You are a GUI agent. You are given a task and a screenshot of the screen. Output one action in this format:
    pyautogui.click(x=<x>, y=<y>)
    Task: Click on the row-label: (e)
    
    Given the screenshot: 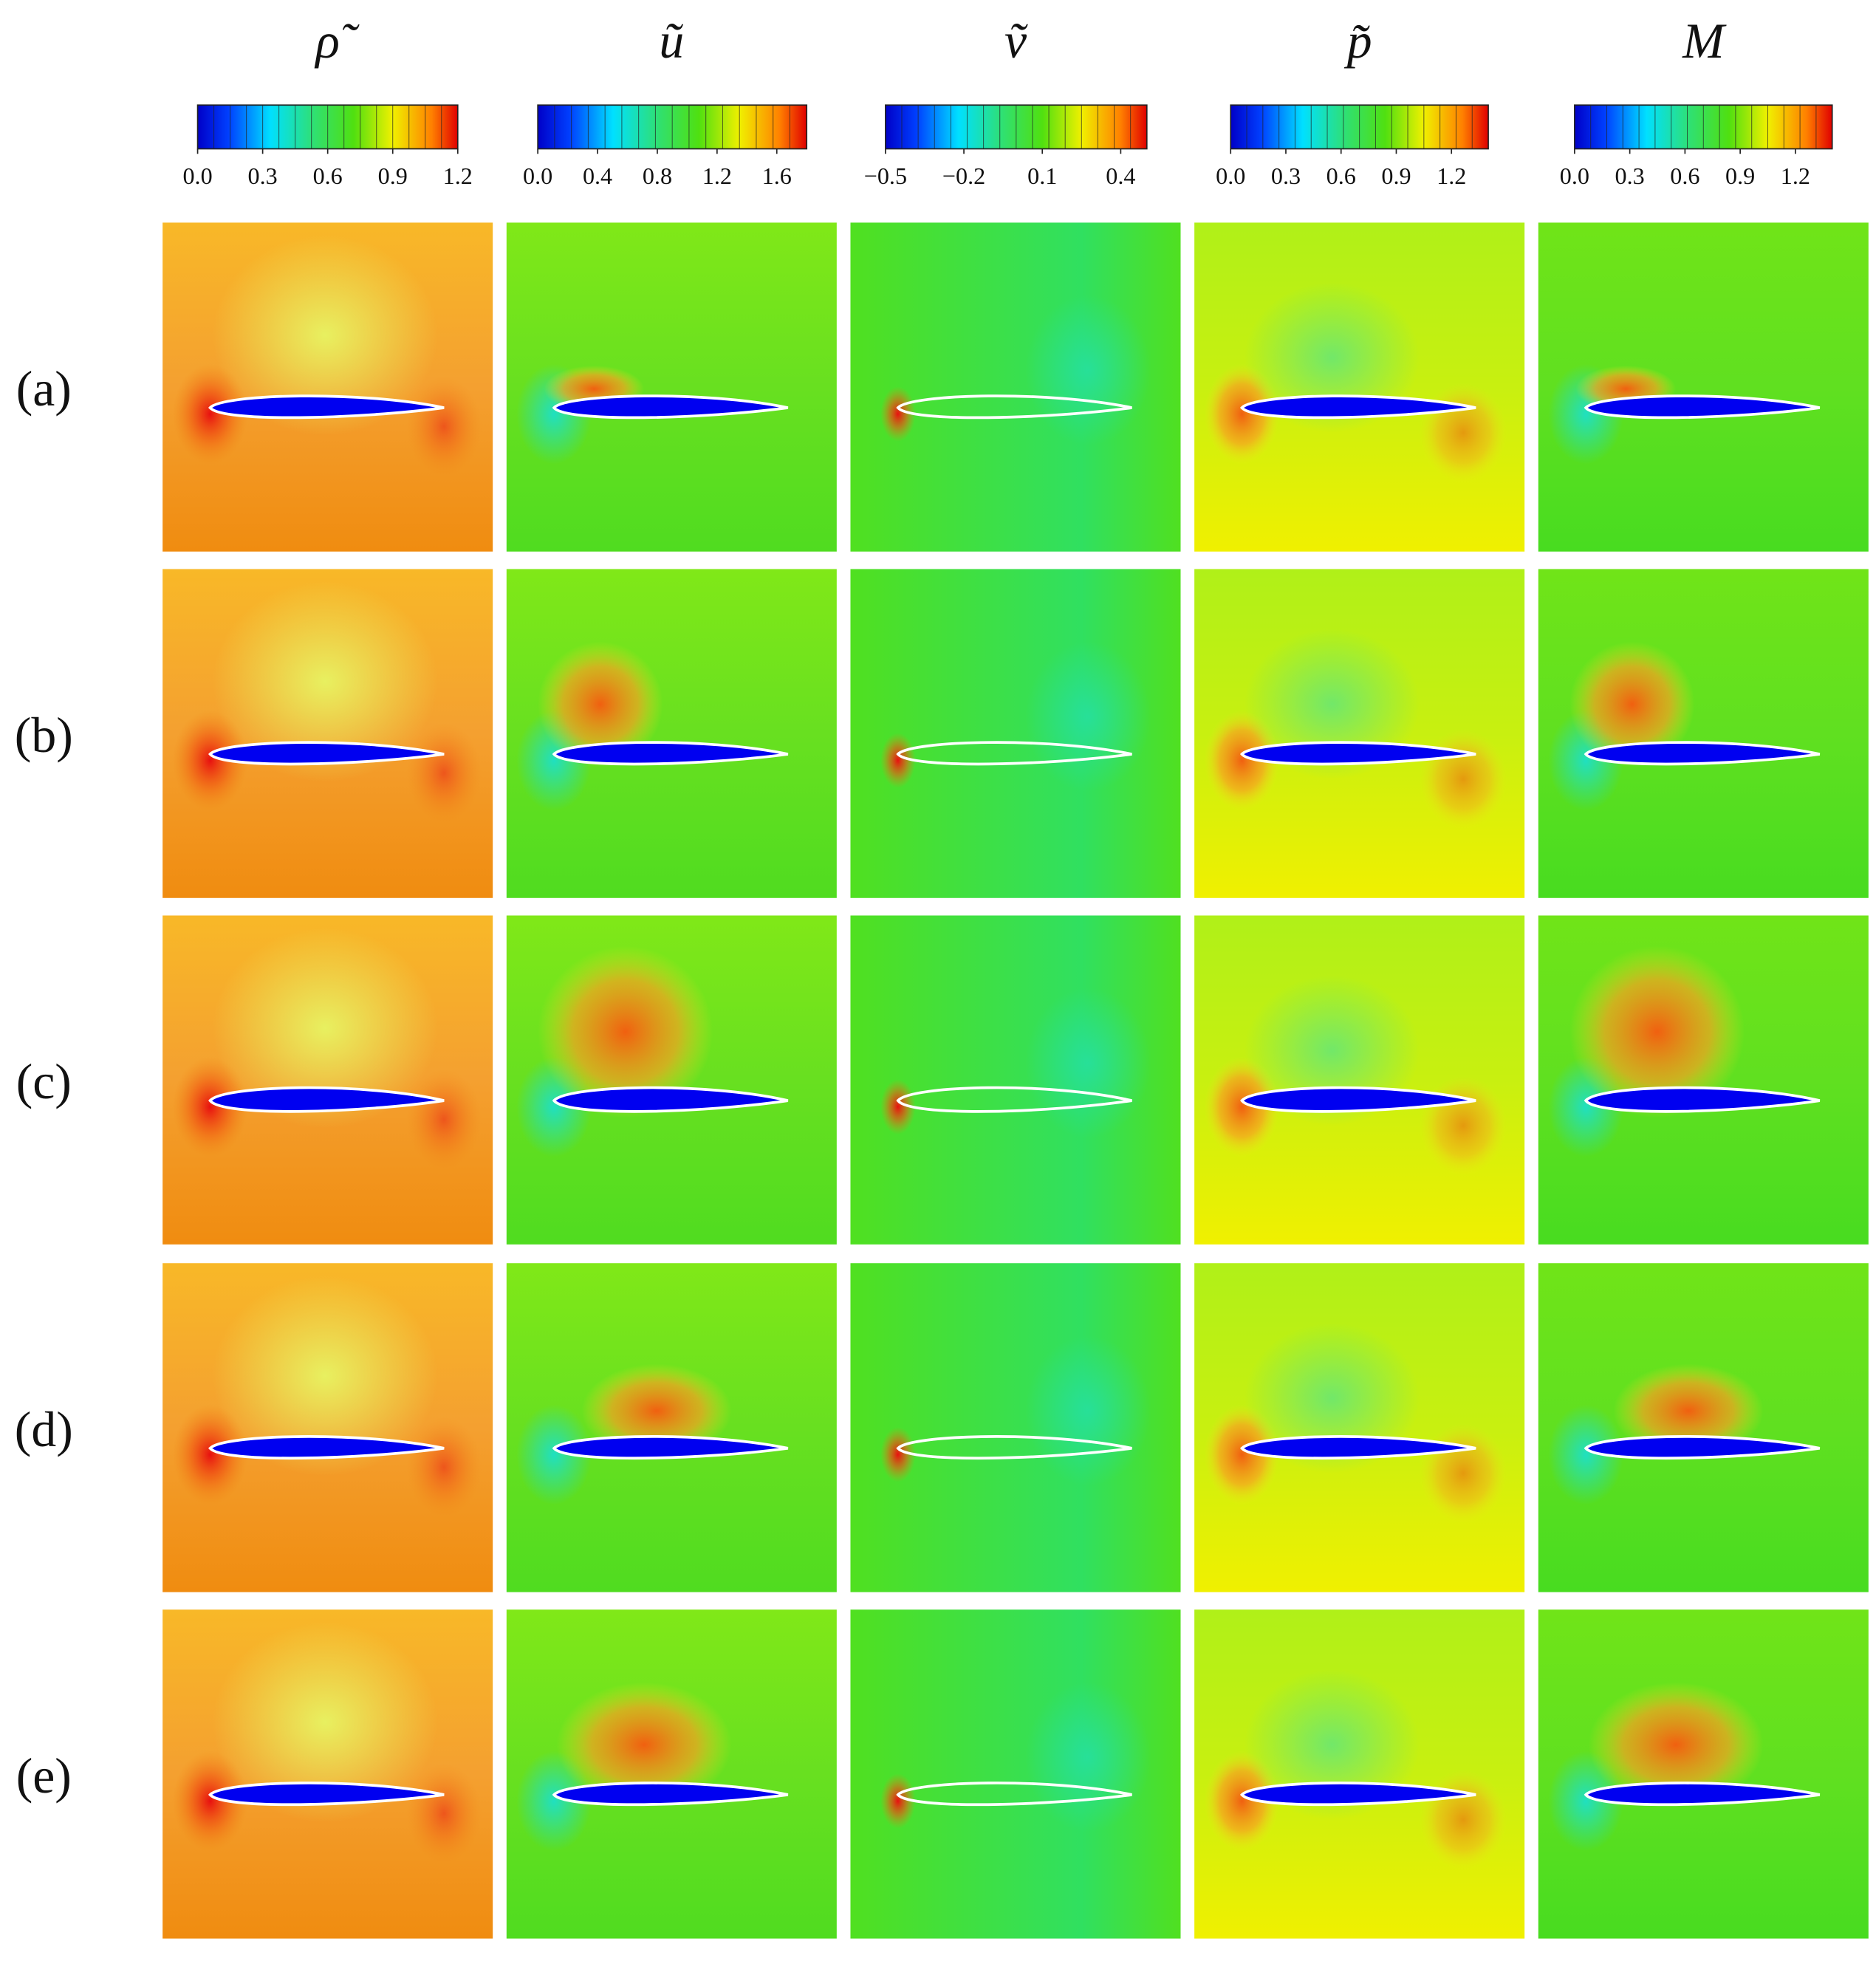 What is the action you would take?
    pyautogui.click(x=44, y=1776)
    